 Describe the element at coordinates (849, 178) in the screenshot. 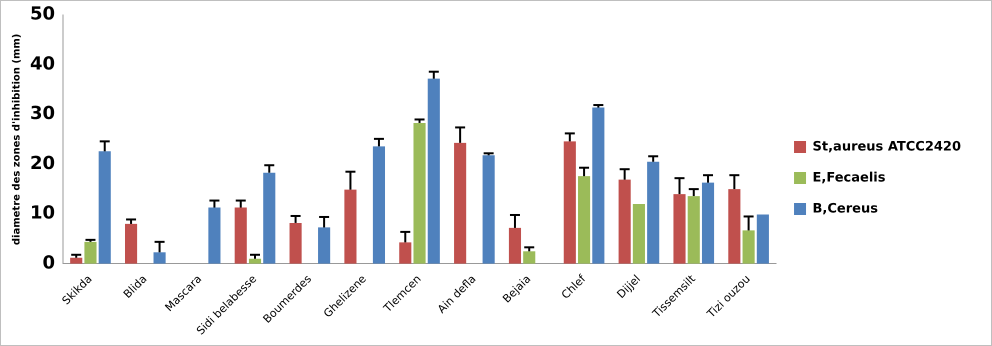

I see `legend-label: E,Fecaelis` at that location.